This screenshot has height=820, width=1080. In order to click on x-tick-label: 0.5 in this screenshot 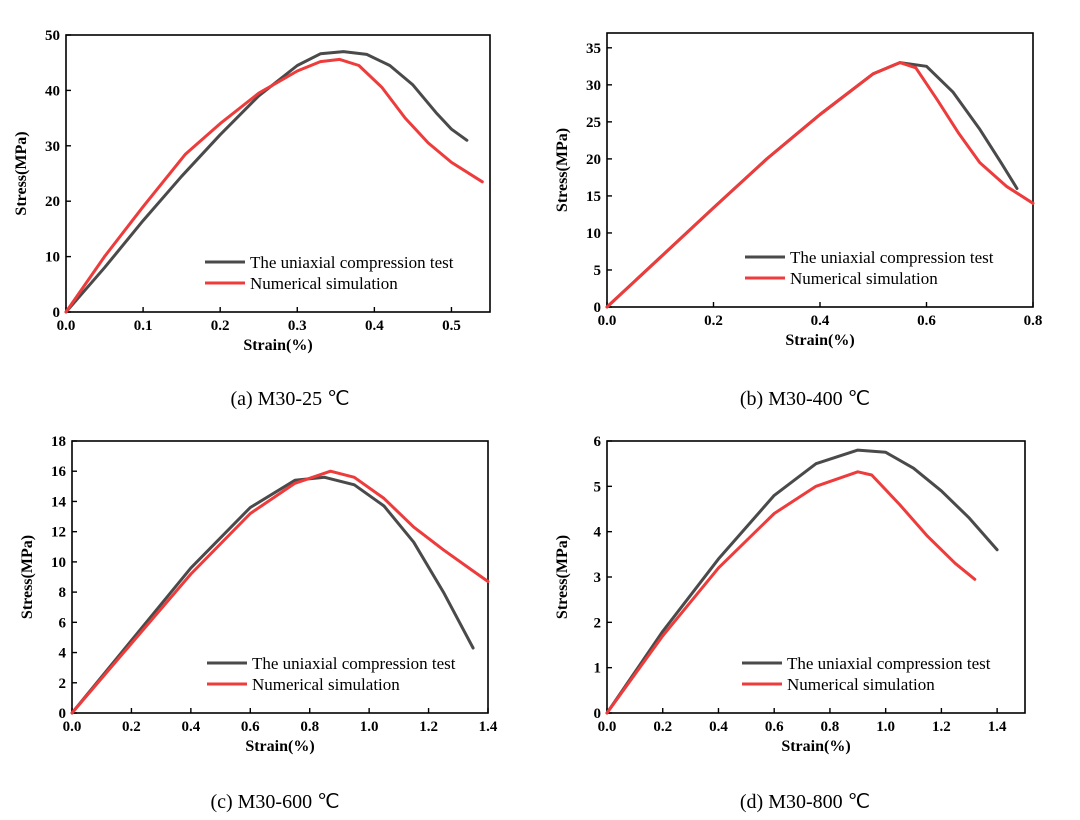, I will do `click(451, 326)`.